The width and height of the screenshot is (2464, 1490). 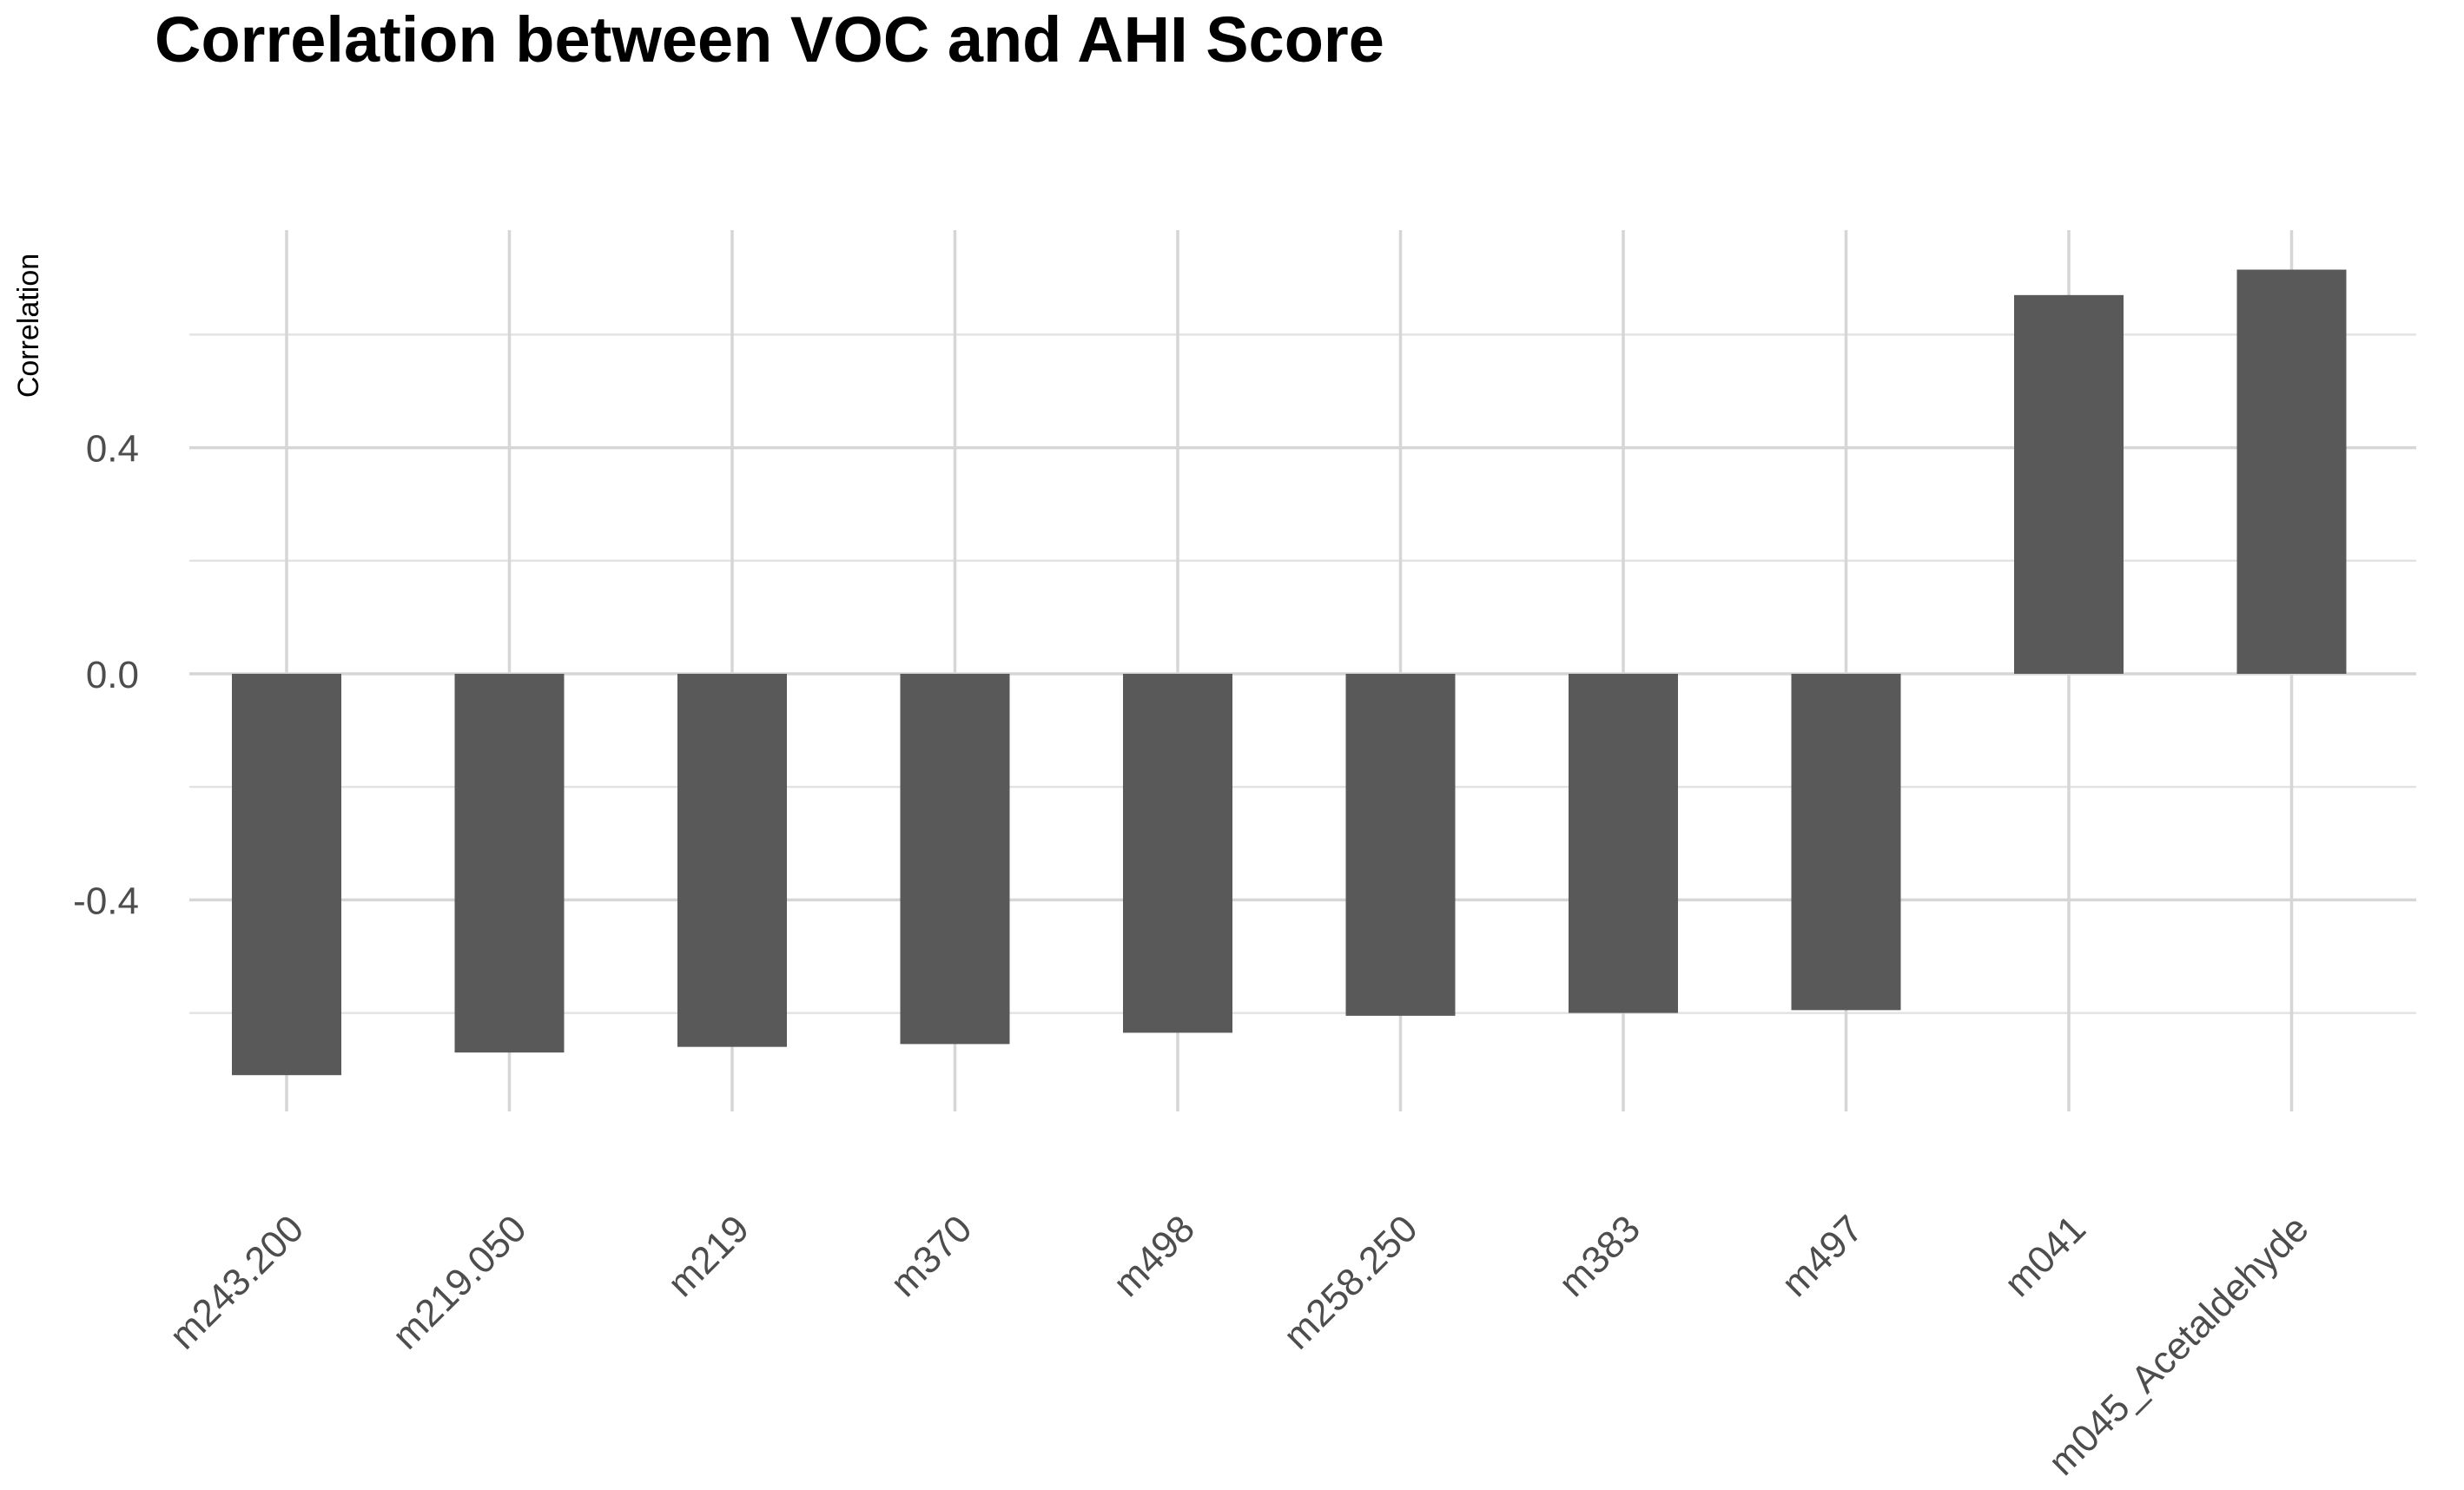 I want to click on x-tick-label: m243.200, so click(x=237, y=1282).